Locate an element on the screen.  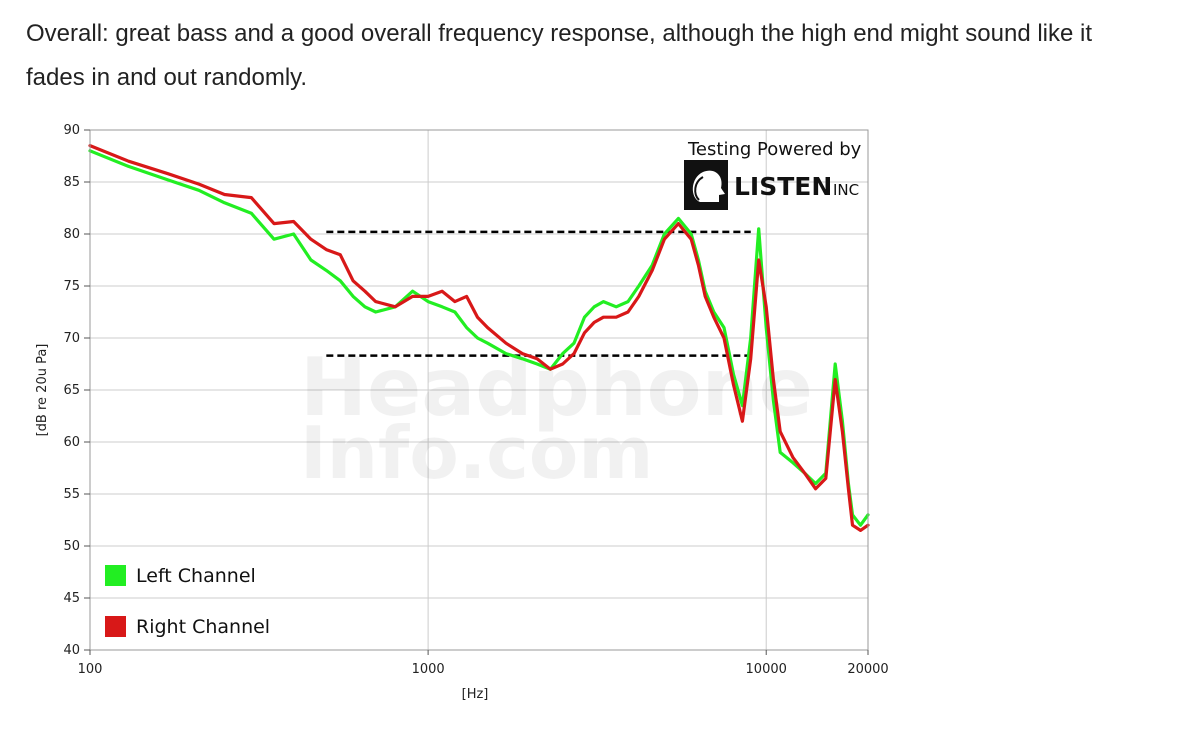
y-tick-label: 75 is located at coordinates (71, 286).